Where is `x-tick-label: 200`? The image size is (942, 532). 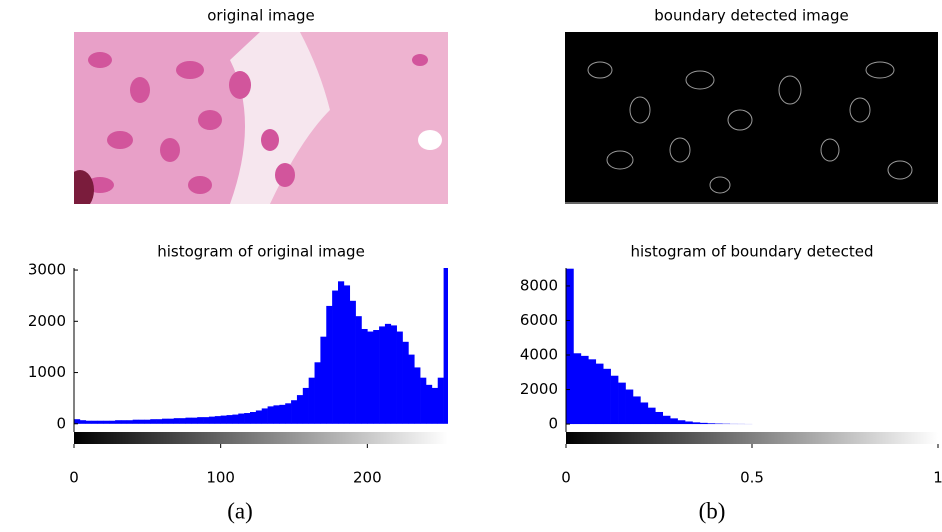
x-tick-label: 200 is located at coordinates (367, 478).